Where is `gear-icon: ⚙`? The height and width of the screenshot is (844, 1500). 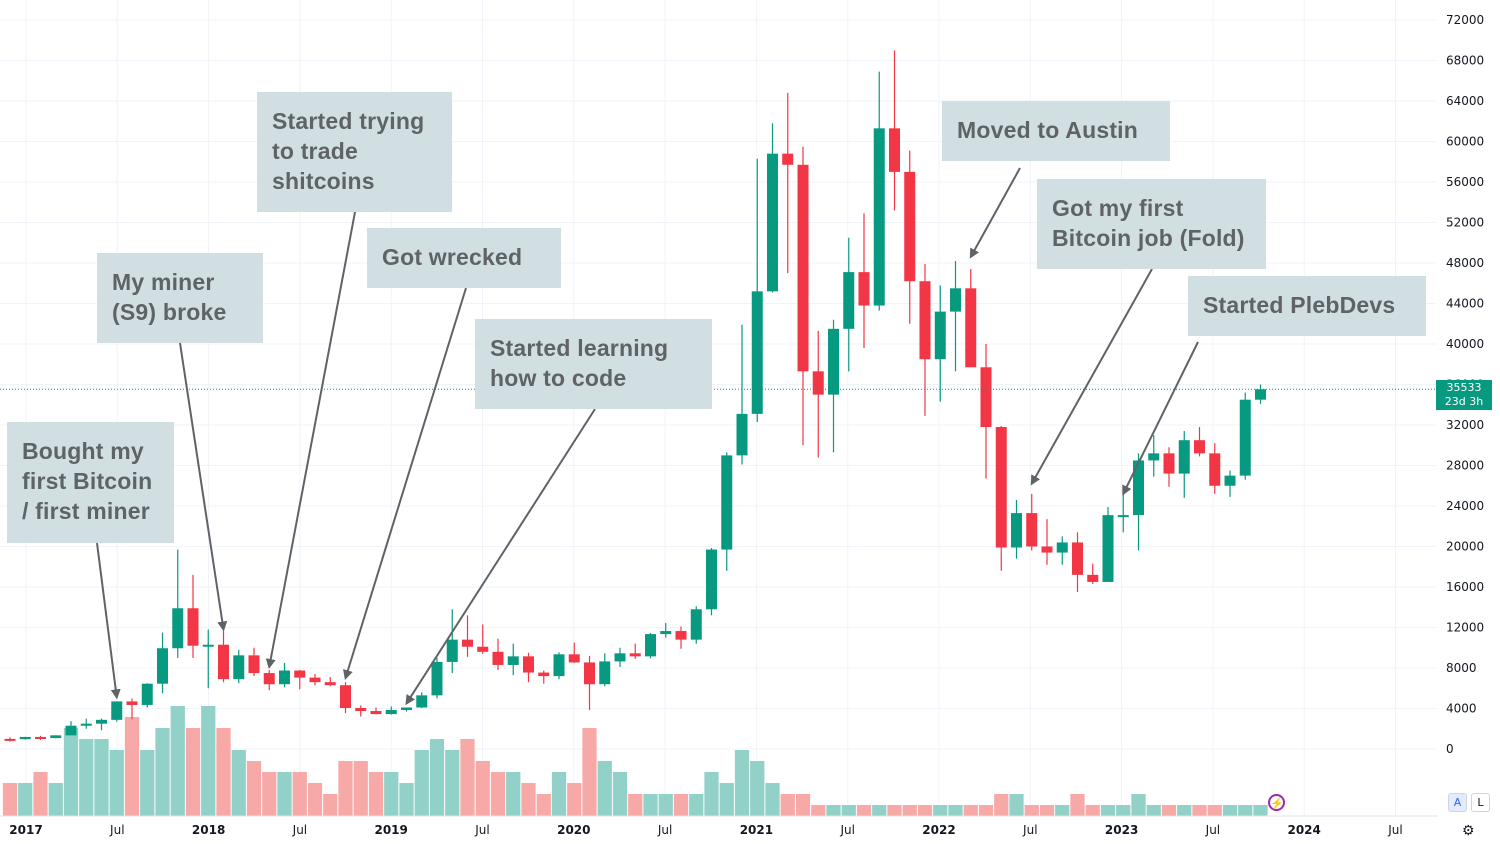
gear-icon: ⚙ is located at coordinates (1468, 830).